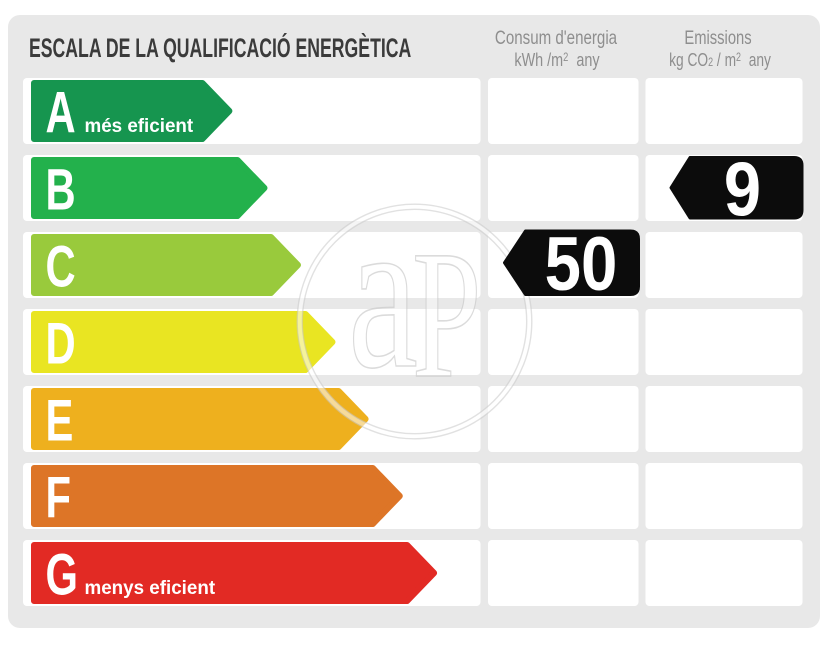 This screenshot has width=829, height=647. Describe the element at coordinates (62, 574) in the screenshot. I see `svg-text: G` at that location.